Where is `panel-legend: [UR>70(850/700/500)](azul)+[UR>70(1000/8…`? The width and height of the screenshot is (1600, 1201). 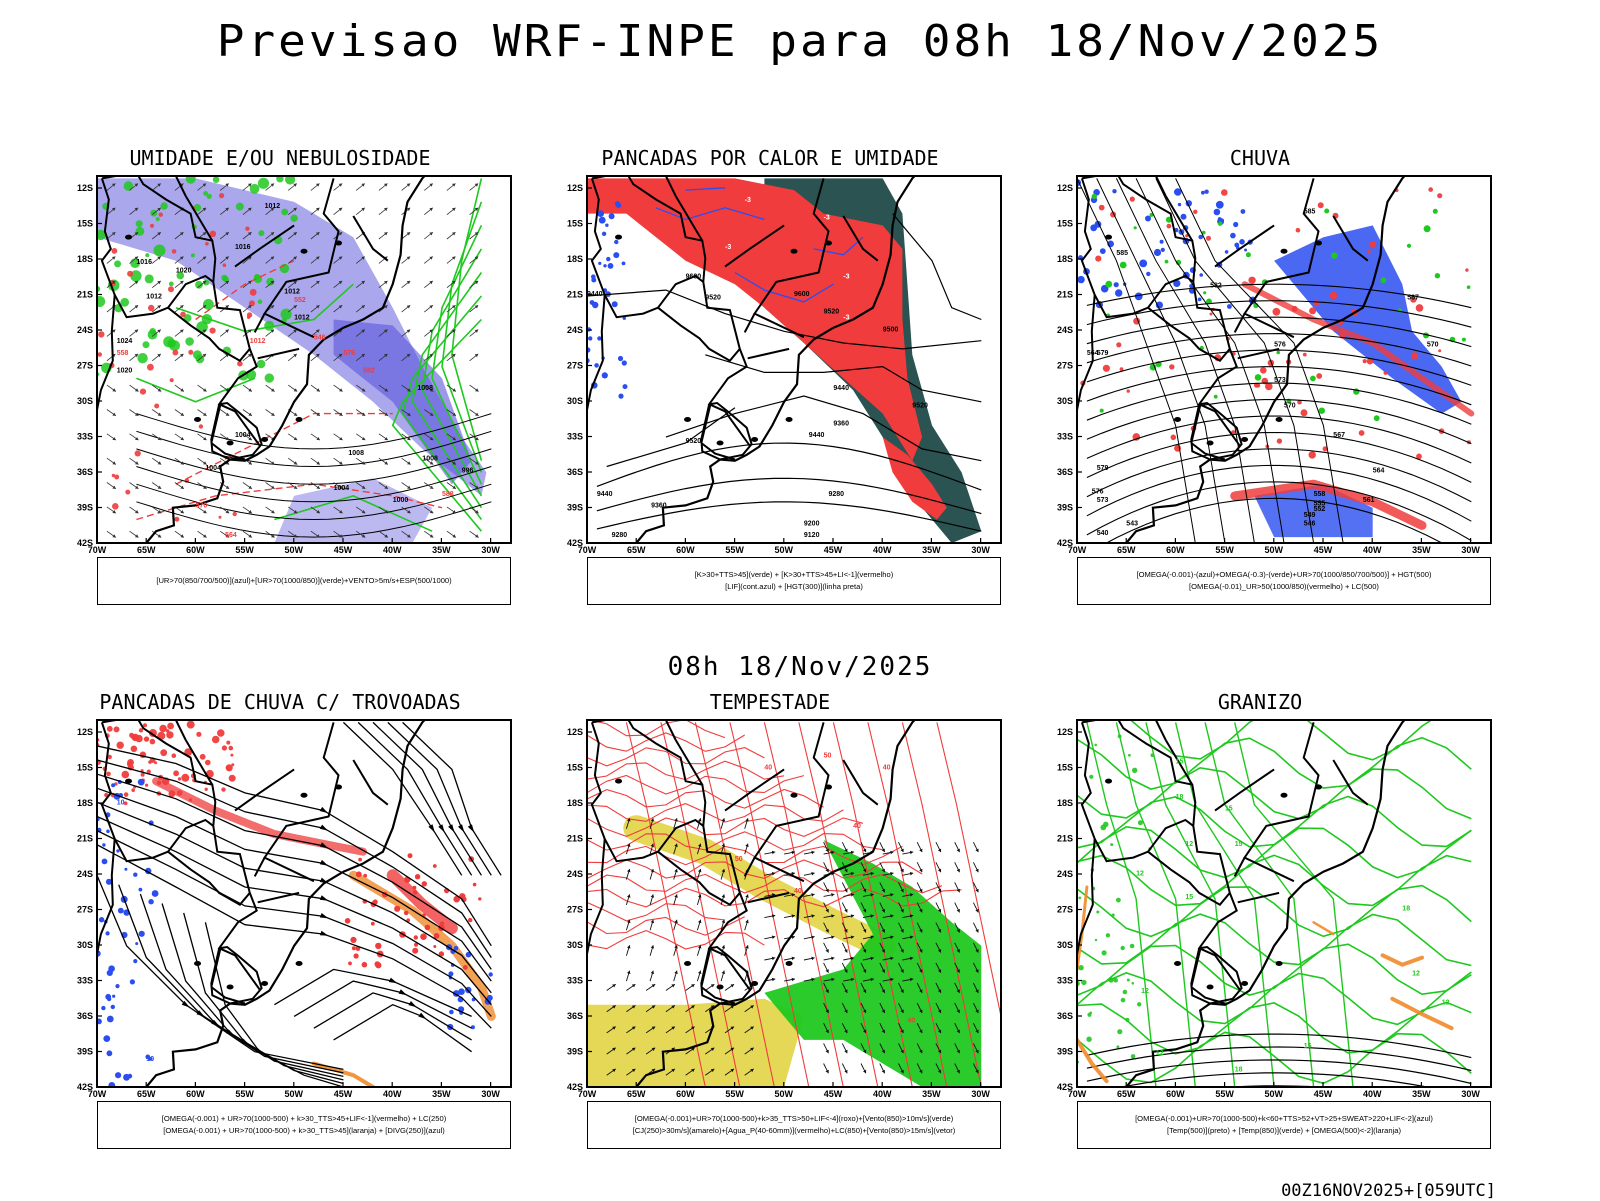
panel-legend: [UR>70(850/700/500)](azul)+[UR>70(1000/8… is located at coordinates (304, 581).